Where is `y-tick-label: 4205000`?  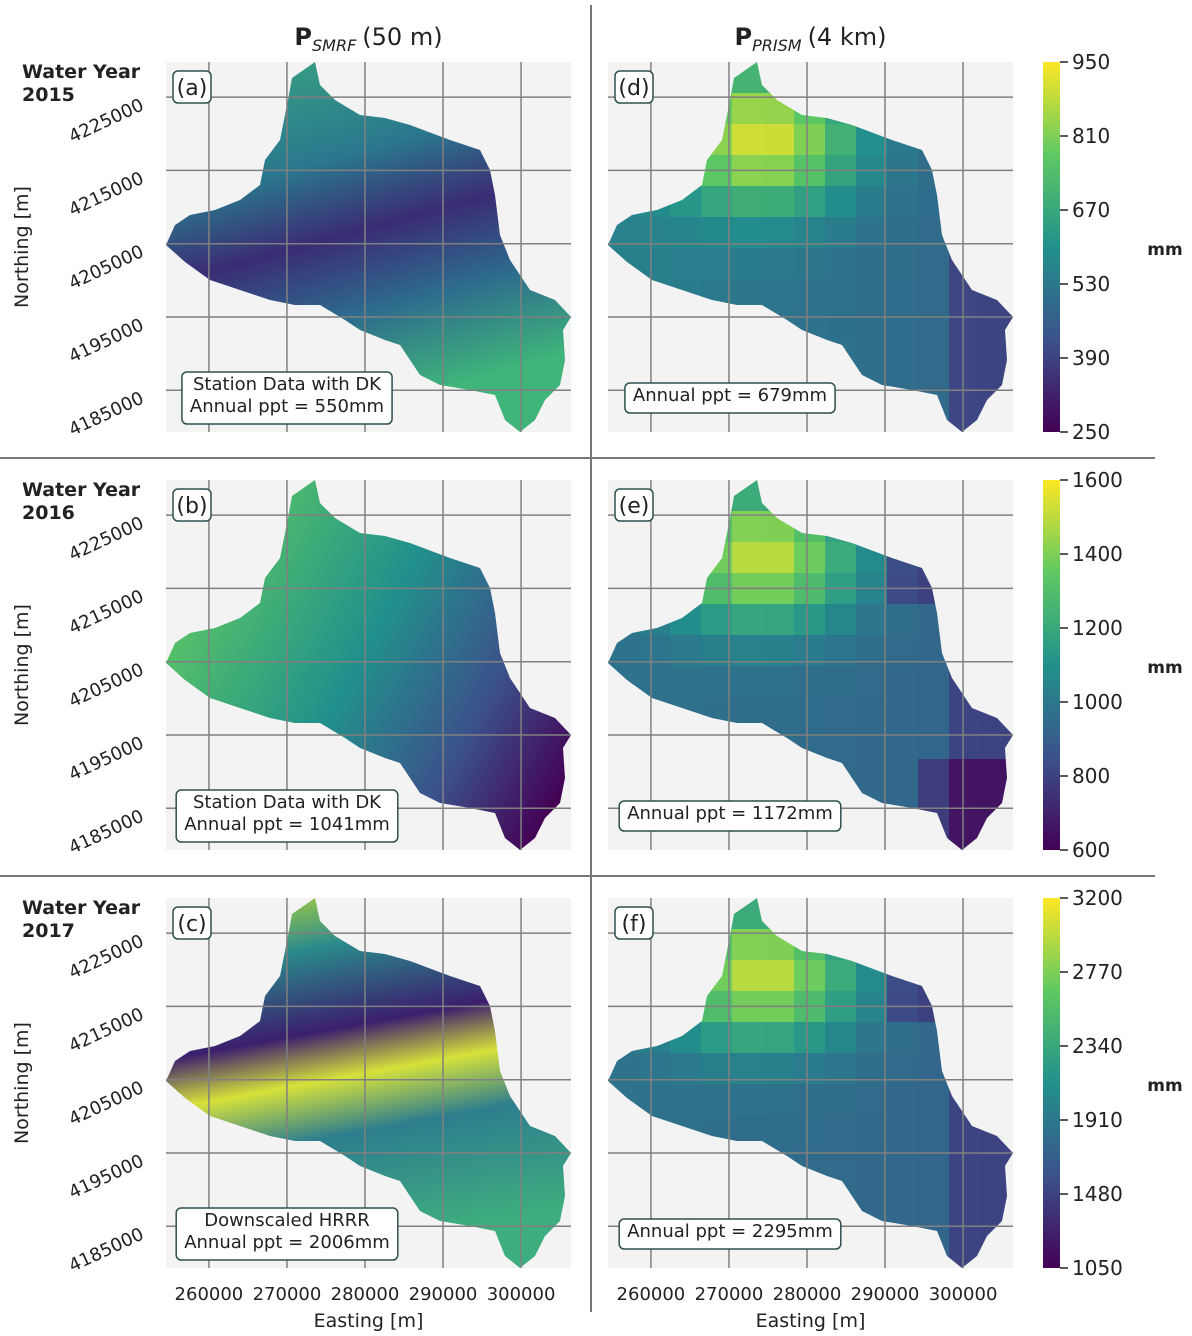
y-tick-label: 4205000 is located at coordinates (107, 267).